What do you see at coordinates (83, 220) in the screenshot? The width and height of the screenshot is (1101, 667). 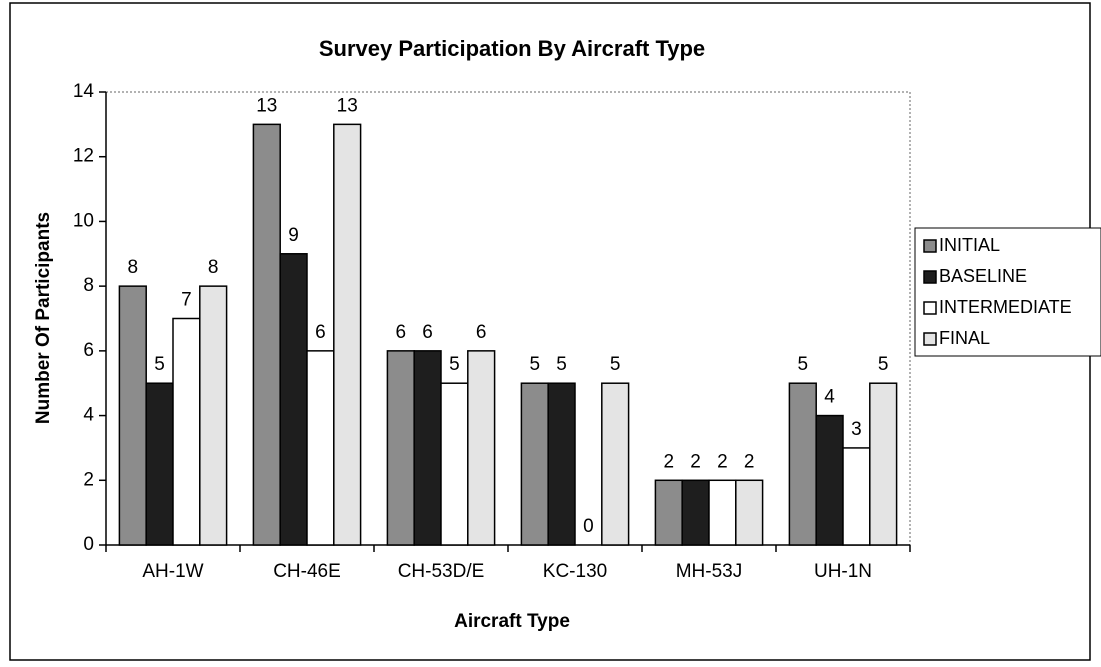 I see `y-tick-label: 10` at bounding box center [83, 220].